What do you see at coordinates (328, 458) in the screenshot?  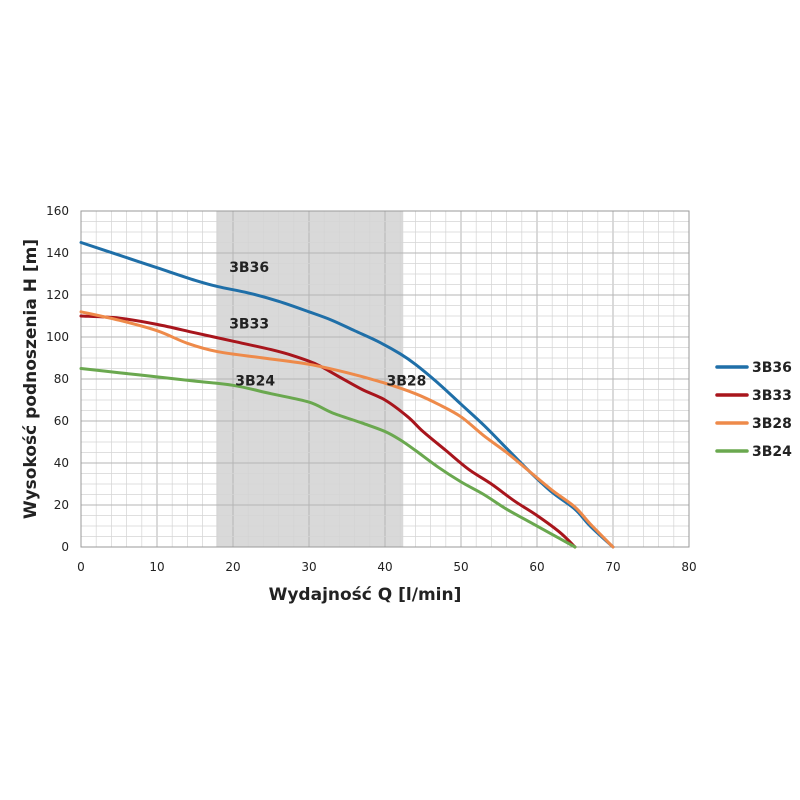 I see `series-line-3b24` at bounding box center [328, 458].